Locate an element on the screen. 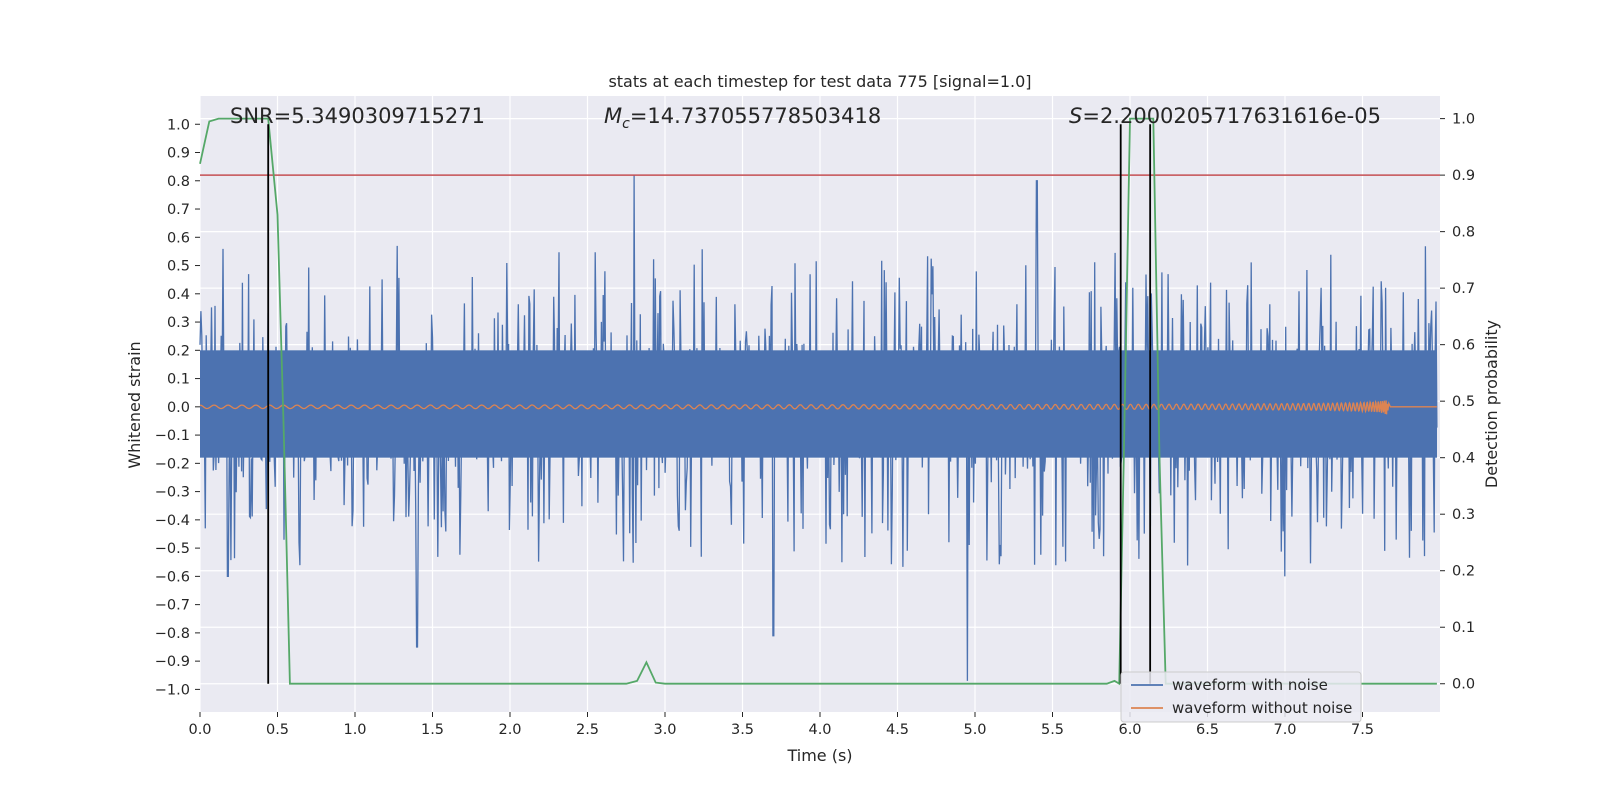 This screenshot has width=1600, height=804. x-tick-label: 2.0 is located at coordinates (509, 730).